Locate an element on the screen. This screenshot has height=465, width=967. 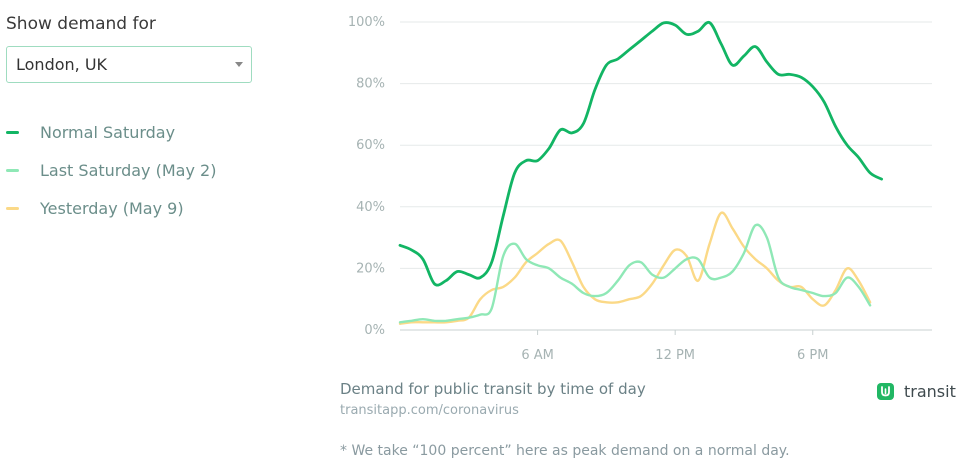
y-tick-label: 20% is located at coordinates (370, 268).